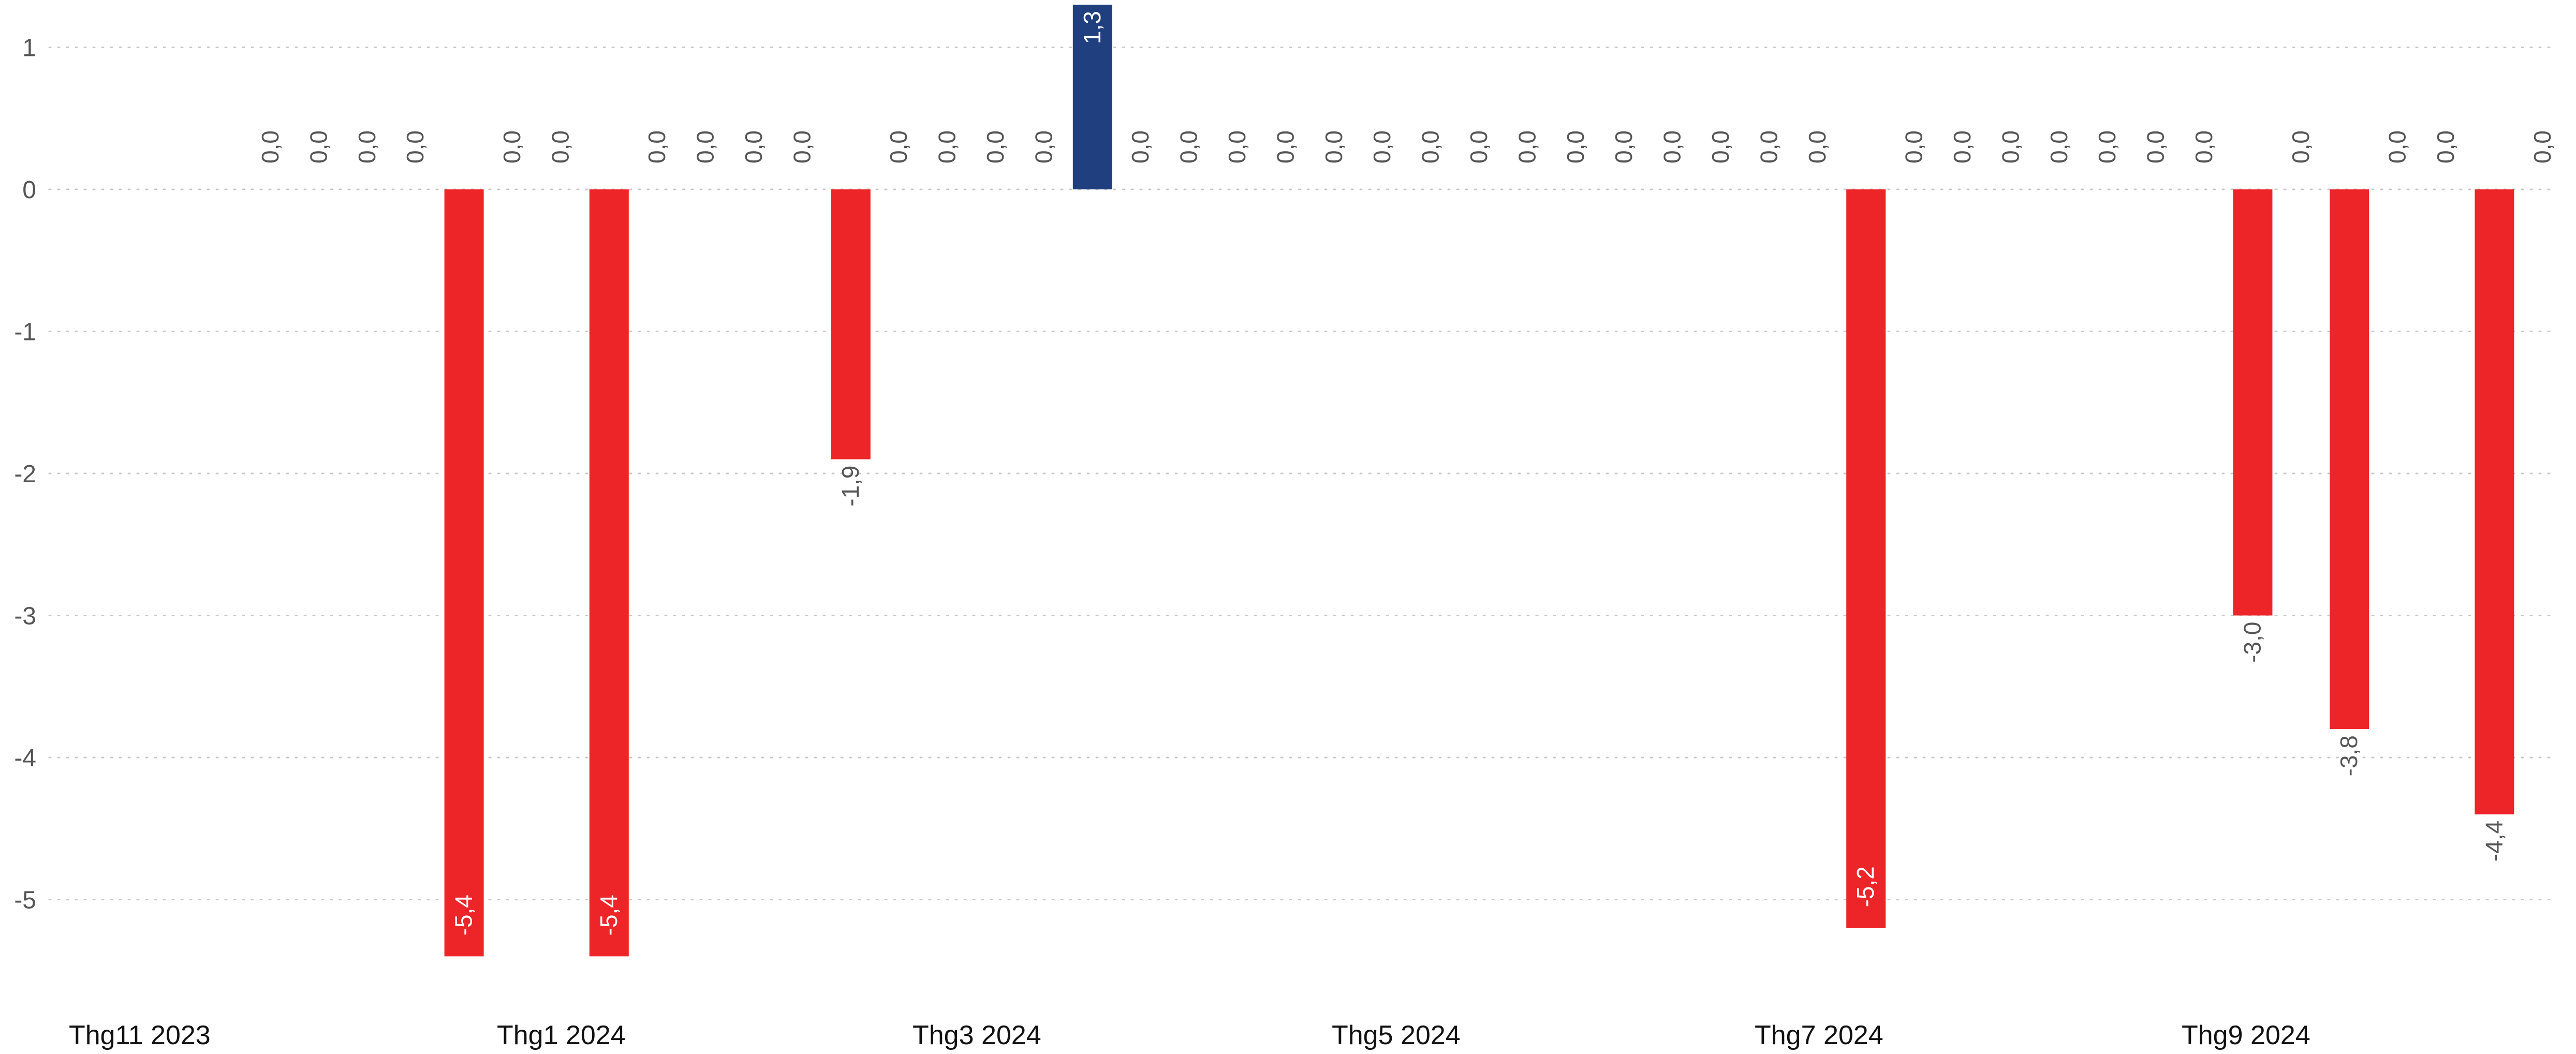 This screenshot has height=1054, width=2576. I want to click on data-label: 1,3, so click(1092, 28).